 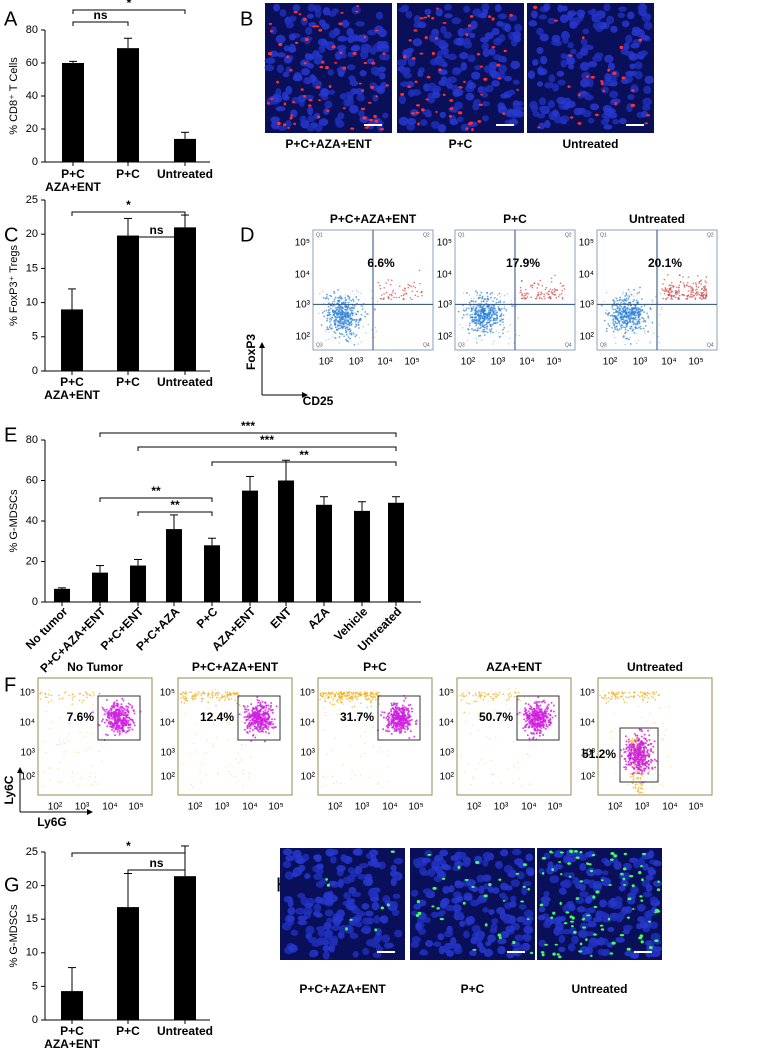 I want to click on x-tick-label: 10⁴, so click(x=668, y=362).